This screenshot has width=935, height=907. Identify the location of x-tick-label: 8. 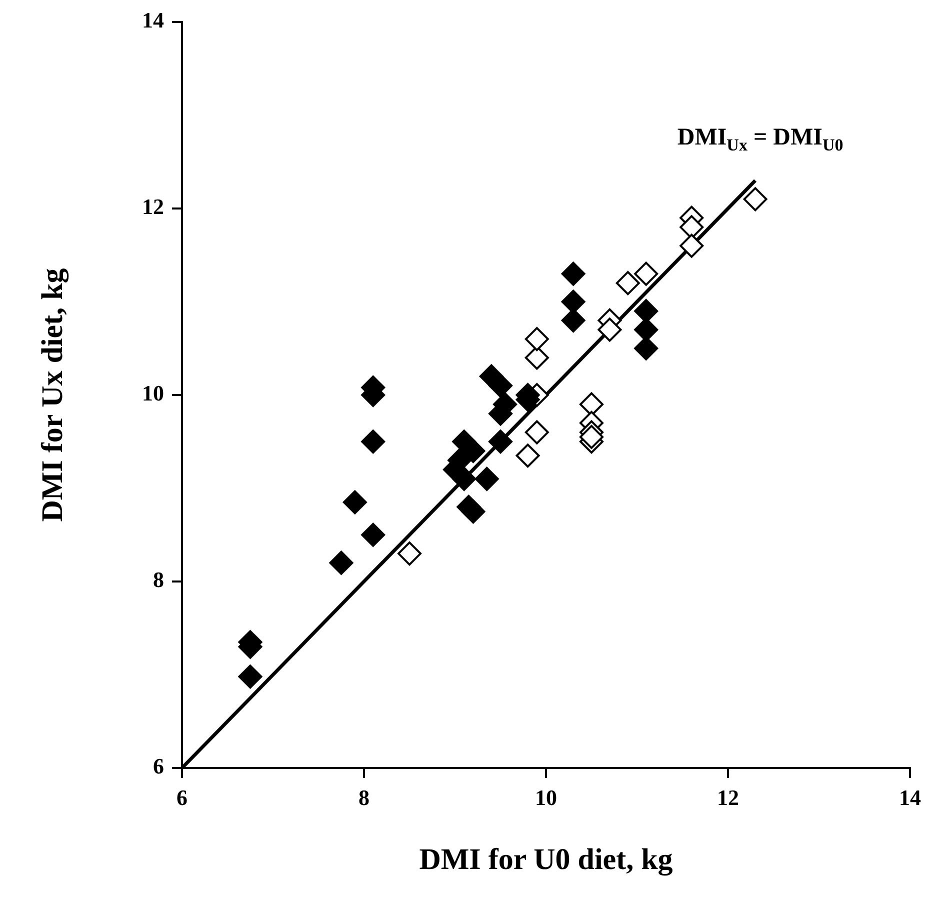
(364, 797).